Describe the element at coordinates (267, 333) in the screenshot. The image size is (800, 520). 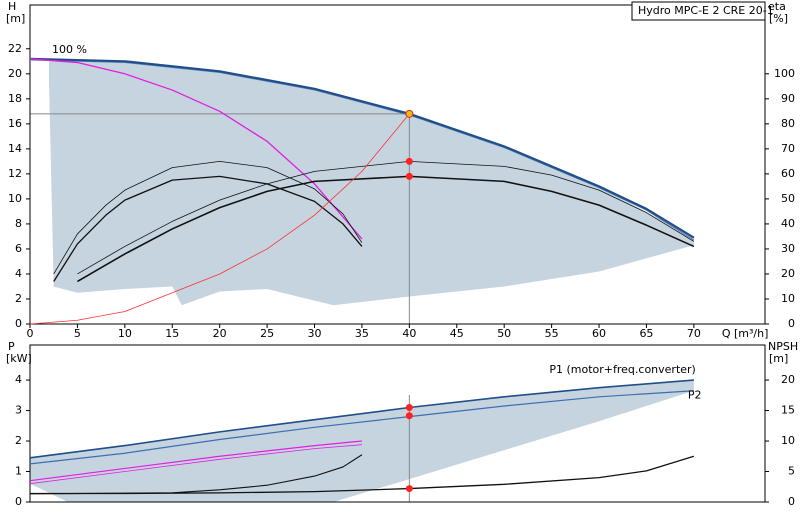
I see `x-tick-label: 25` at that location.